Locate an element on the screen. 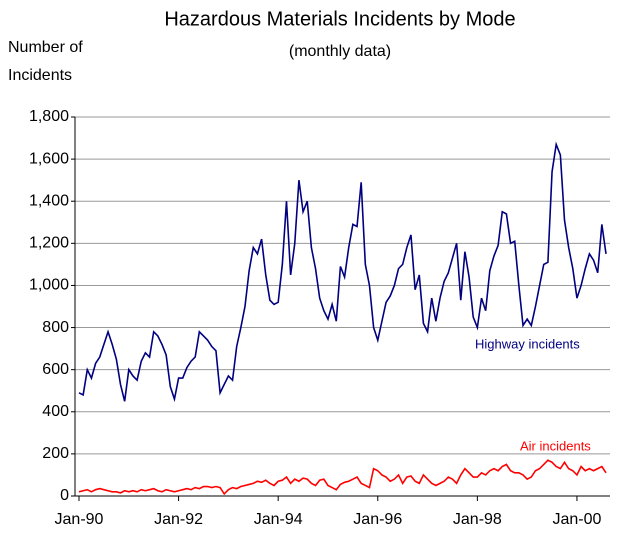 This screenshot has width=618, height=537. series-label: Highway incidents is located at coordinates (527, 343).